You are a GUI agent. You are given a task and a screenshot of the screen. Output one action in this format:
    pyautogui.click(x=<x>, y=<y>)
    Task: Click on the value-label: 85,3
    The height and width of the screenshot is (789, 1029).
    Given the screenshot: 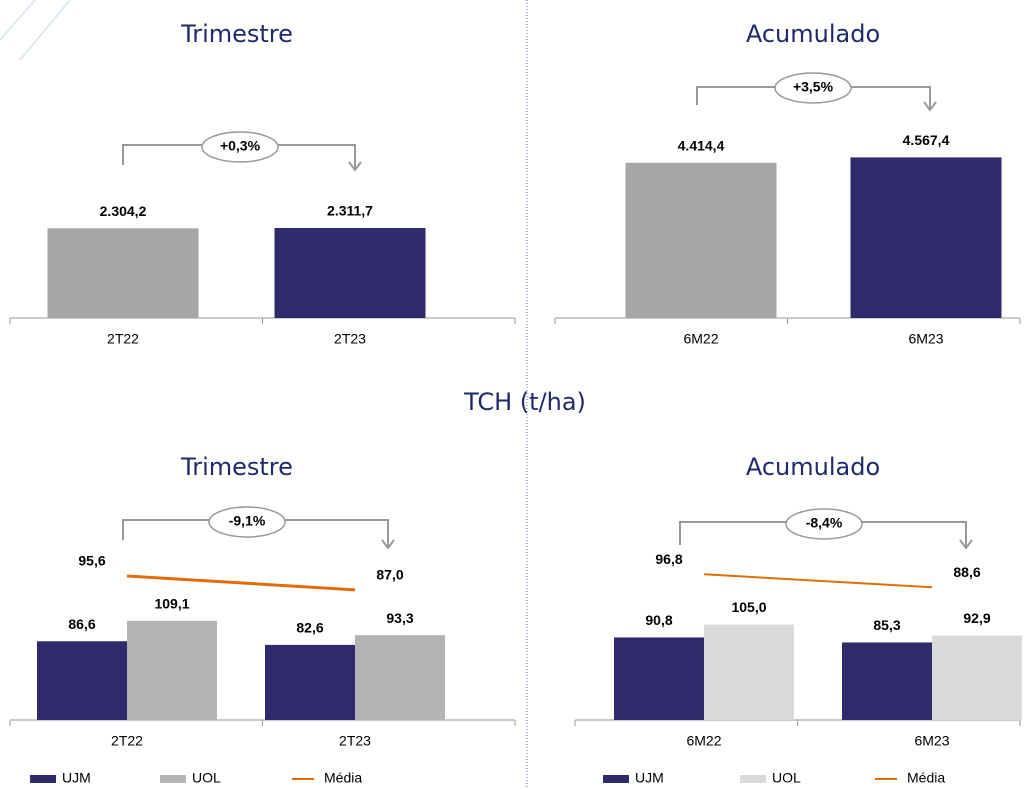 What is the action you would take?
    pyautogui.click(x=886, y=625)
    